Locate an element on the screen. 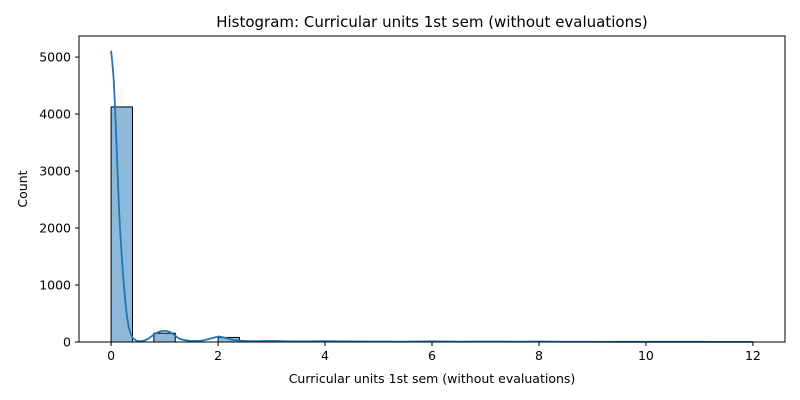 The image size is (800, 400). y-axis-title: Count is located at coordinates (22, 188).